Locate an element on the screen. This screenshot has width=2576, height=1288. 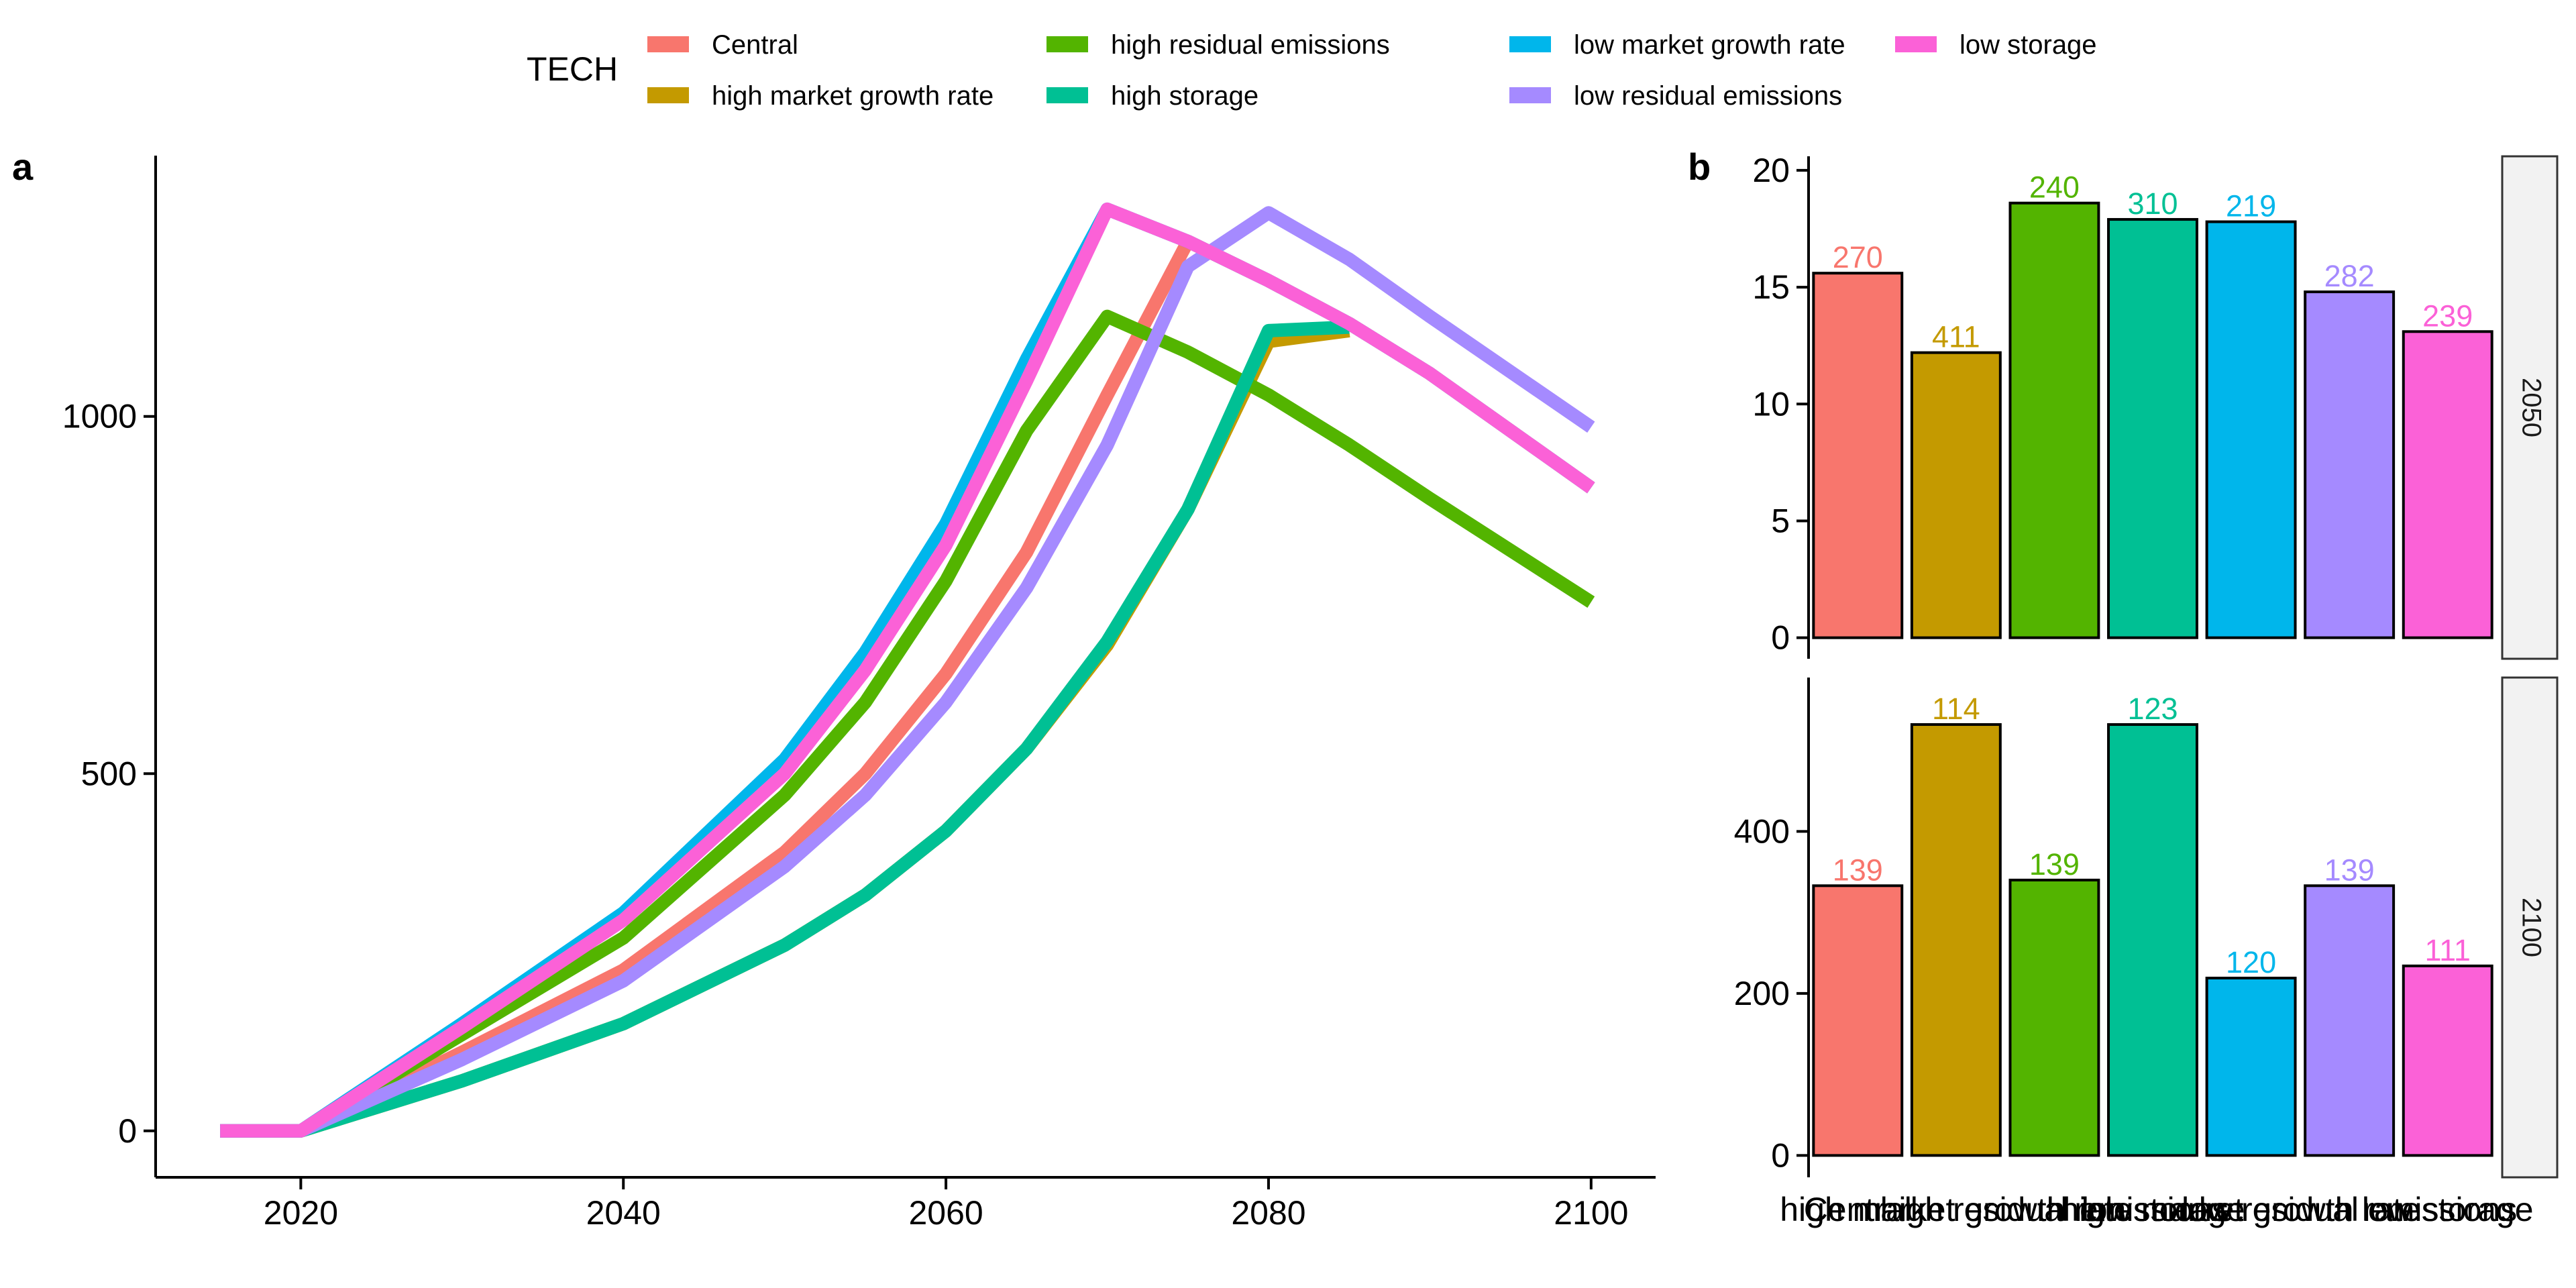
y-tick-label: 500 is located at coordinates (109, 773).